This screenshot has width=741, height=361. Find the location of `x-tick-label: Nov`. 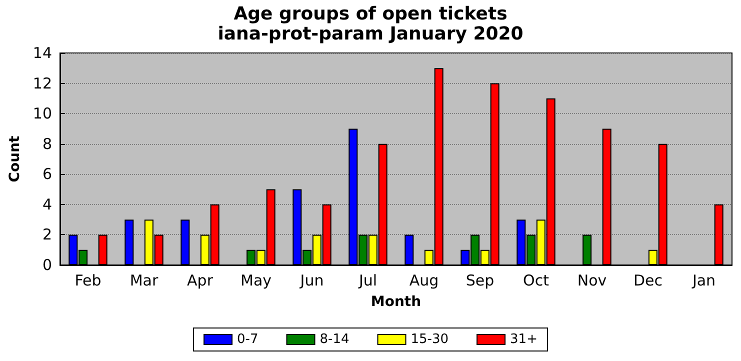

x-tick-label: Nov is located at coordinates (592, 281).